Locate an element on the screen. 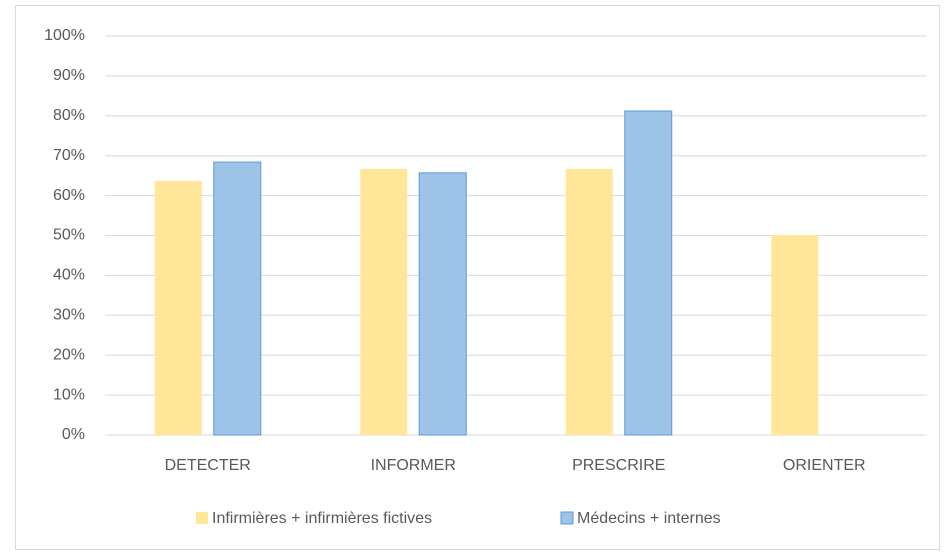  x-tick-label: ORIENTER is located at coordinates (824, 465).